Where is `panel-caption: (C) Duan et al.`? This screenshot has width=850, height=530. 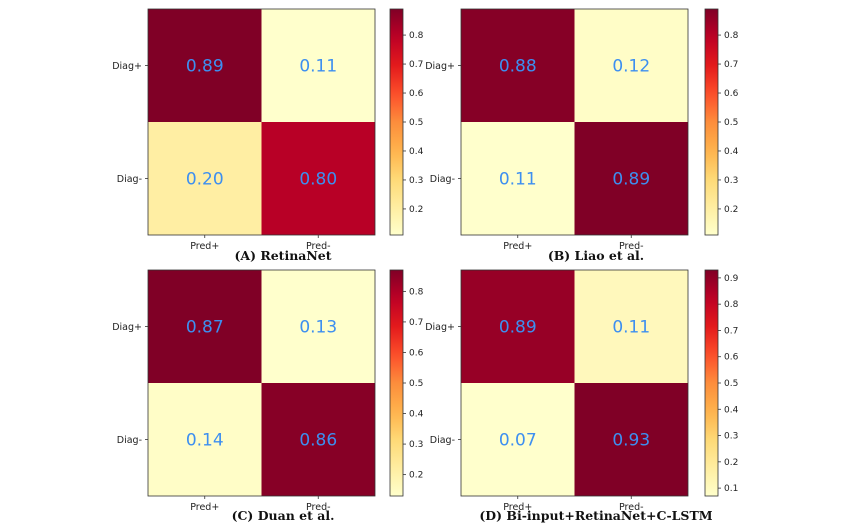
panel-caption: (C) Duan et al. is located at coordinates (283, 515).